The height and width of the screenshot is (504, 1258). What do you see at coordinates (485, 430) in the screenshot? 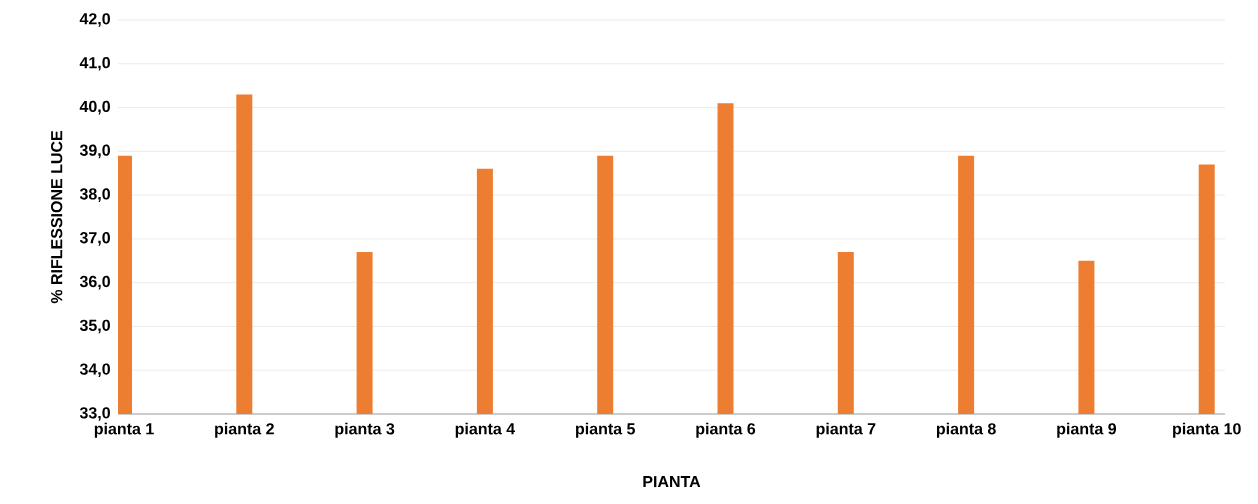
I see `x-tick-label: pianta 4` at bounding box center [485, 430].